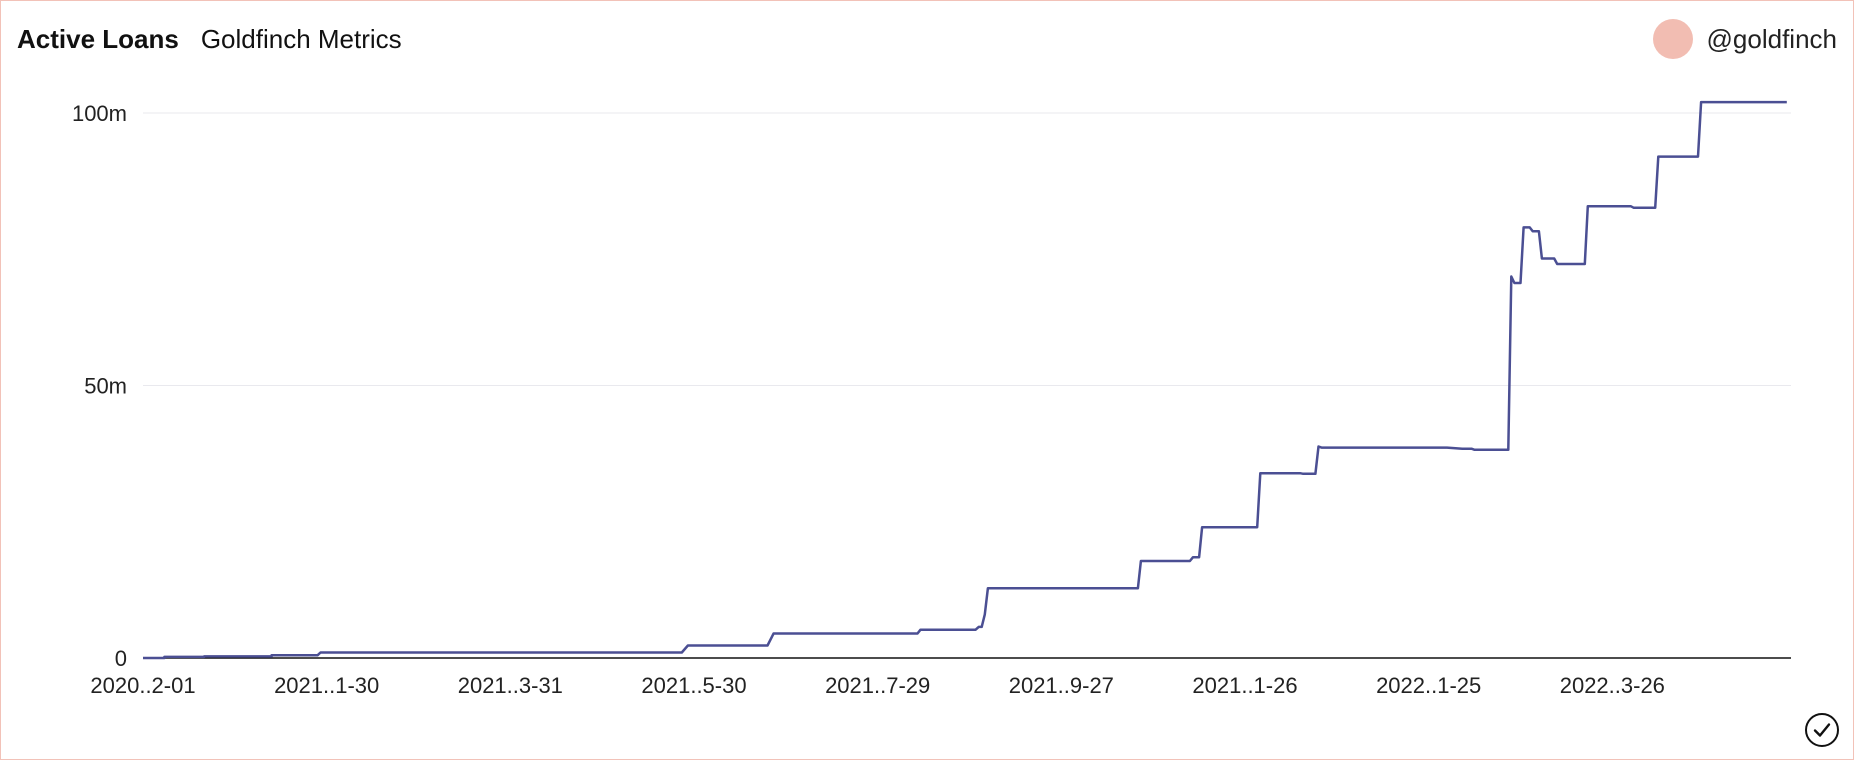  Describe the element at coordinates (99, 113) in the screenshot. I see `y-tick-label: 100m` at that location.